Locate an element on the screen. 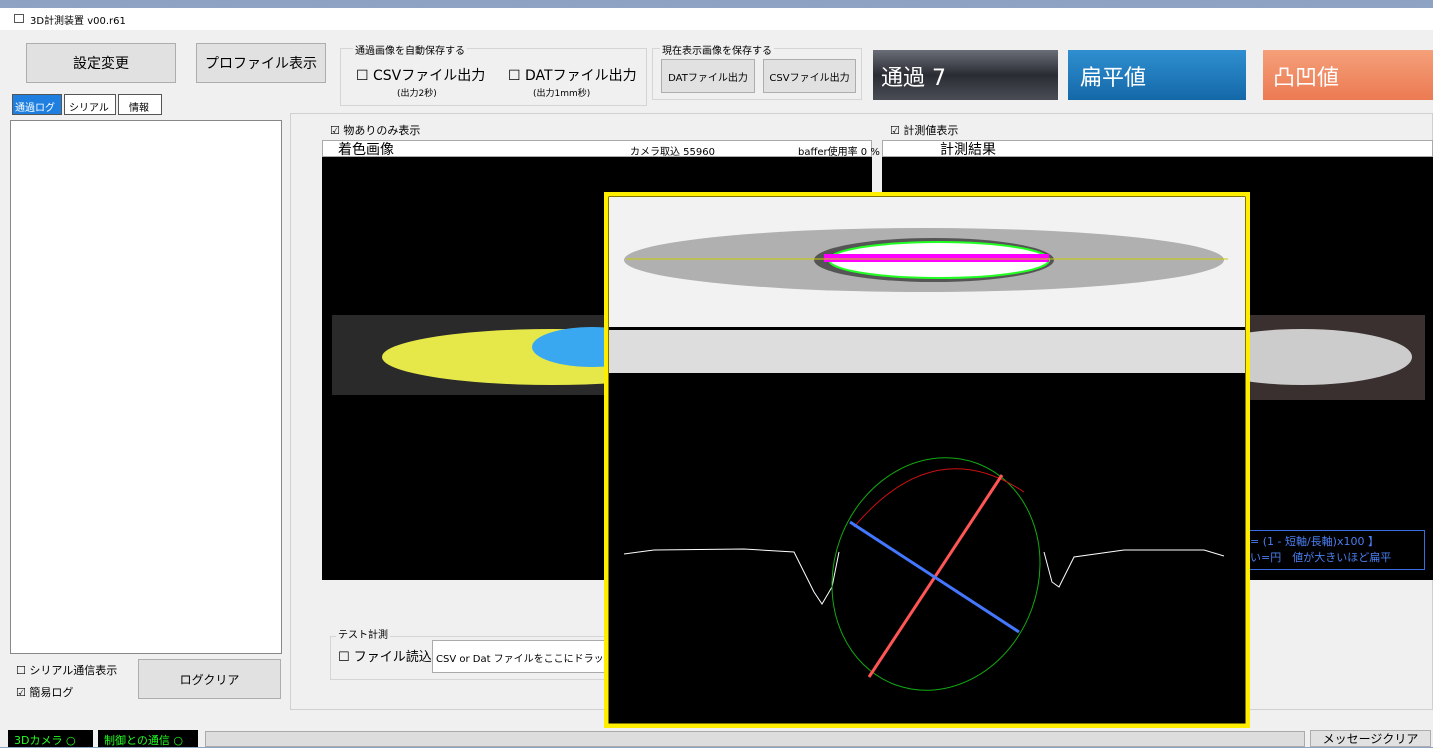 This screenshot has height=748, width=1433. tab: 情報 is located at coordinates (140, 104).